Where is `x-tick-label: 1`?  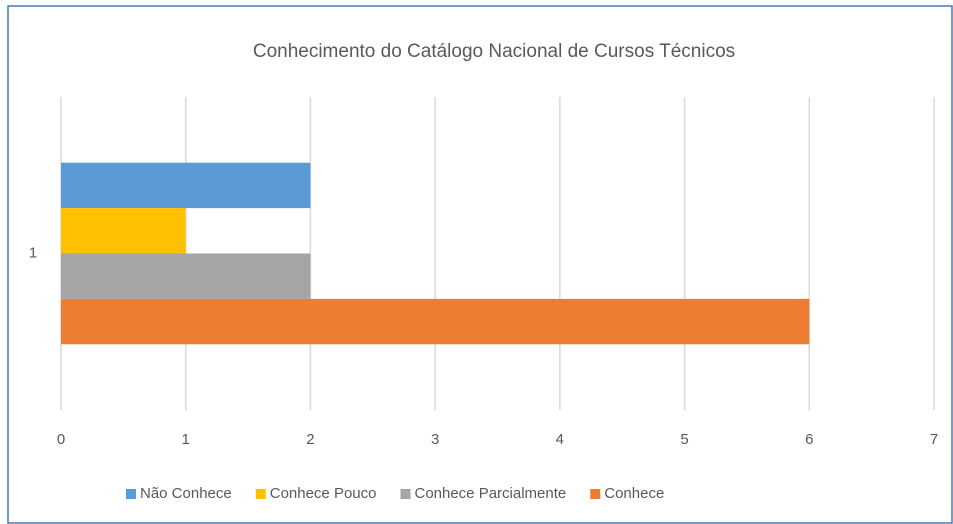
x-tick-label: 1 is located at coordinates (186, 439).